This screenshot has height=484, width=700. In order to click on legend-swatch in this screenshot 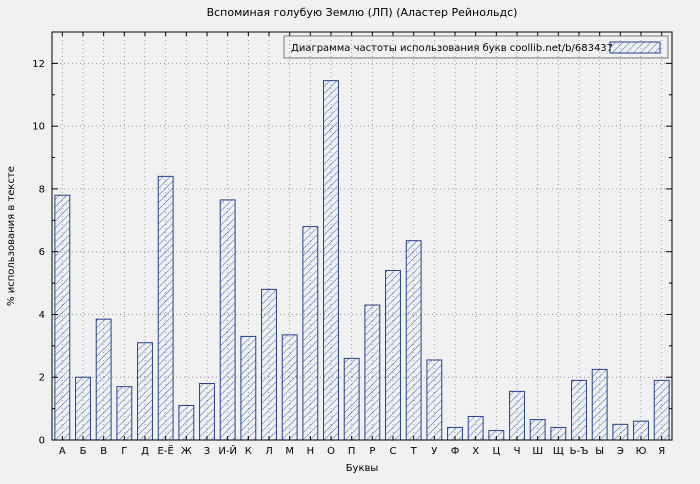, I will do `click(635, 47)`.